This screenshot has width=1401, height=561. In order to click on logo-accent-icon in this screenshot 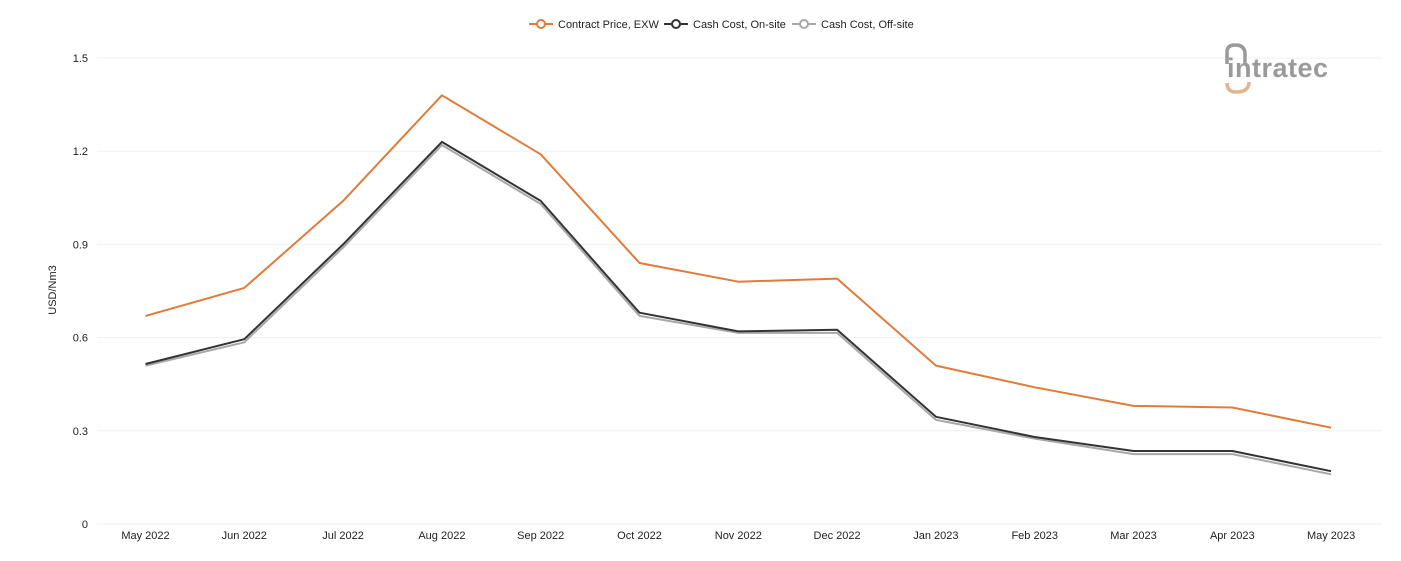, I will do `click(1238, 87)`.